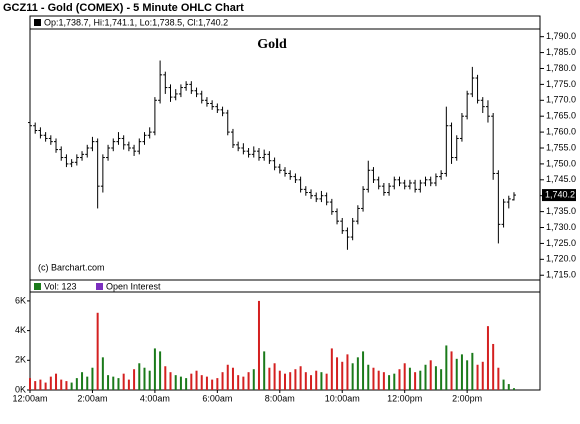  What do you see at coordinates (561, 211) in the screenshot?
I see `y-tick-label: 1,735.0` at bounding box center [561, 211].